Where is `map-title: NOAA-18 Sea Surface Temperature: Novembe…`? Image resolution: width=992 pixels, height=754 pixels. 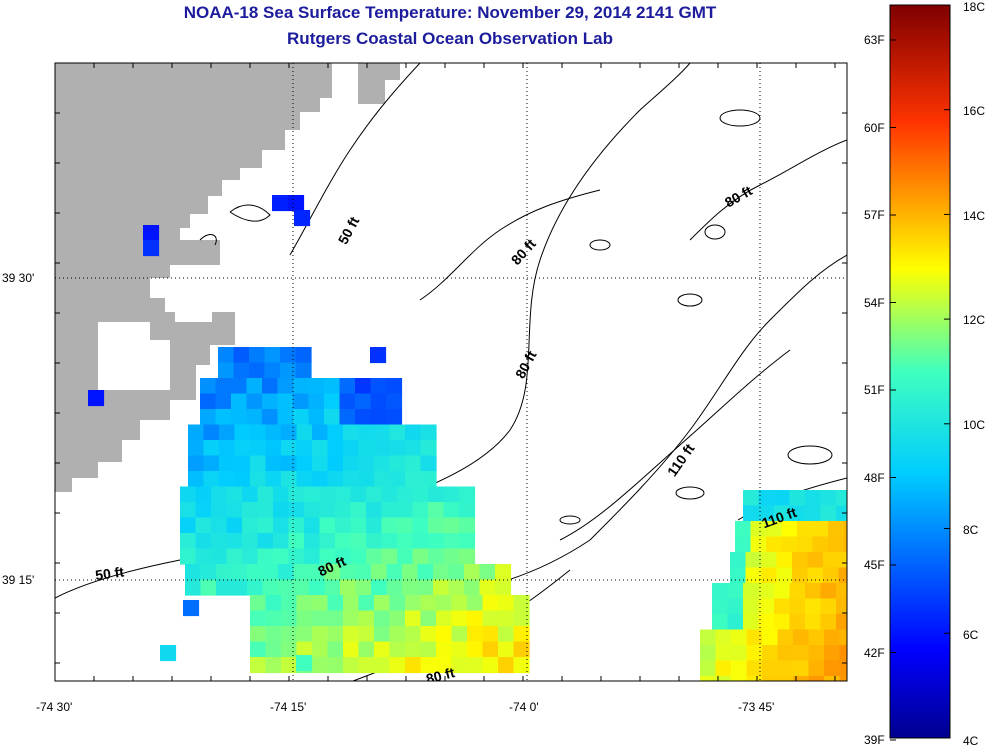 map-title: NOAA-18 Sea Surface Temperature: Novembe… is located at coordinates (450, 12).